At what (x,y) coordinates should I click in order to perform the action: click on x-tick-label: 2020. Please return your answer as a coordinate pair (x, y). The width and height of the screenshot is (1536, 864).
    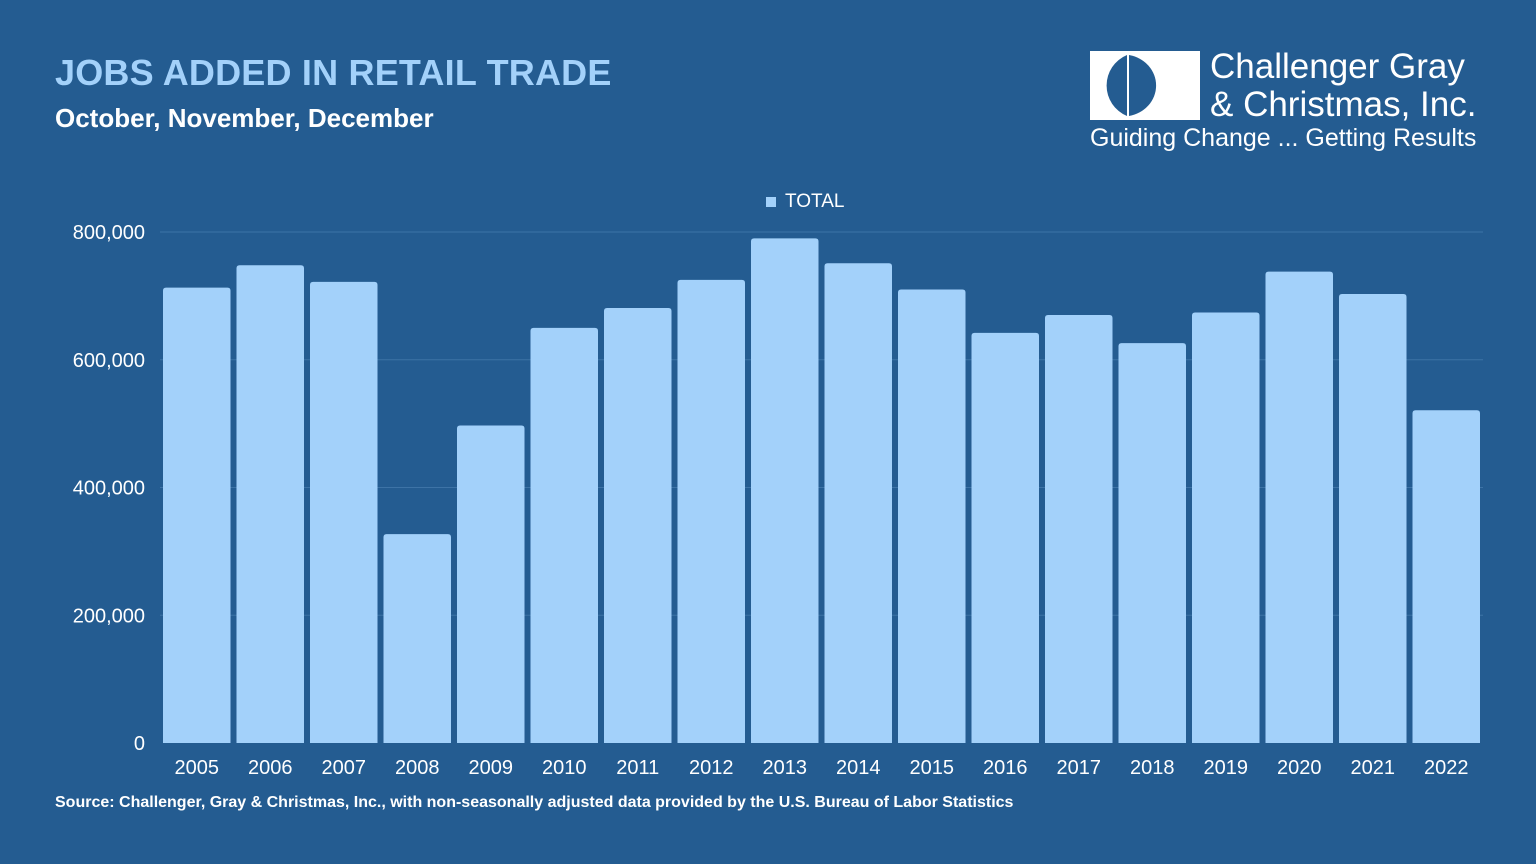
    Looking at the image, I should click on (1299, 768).